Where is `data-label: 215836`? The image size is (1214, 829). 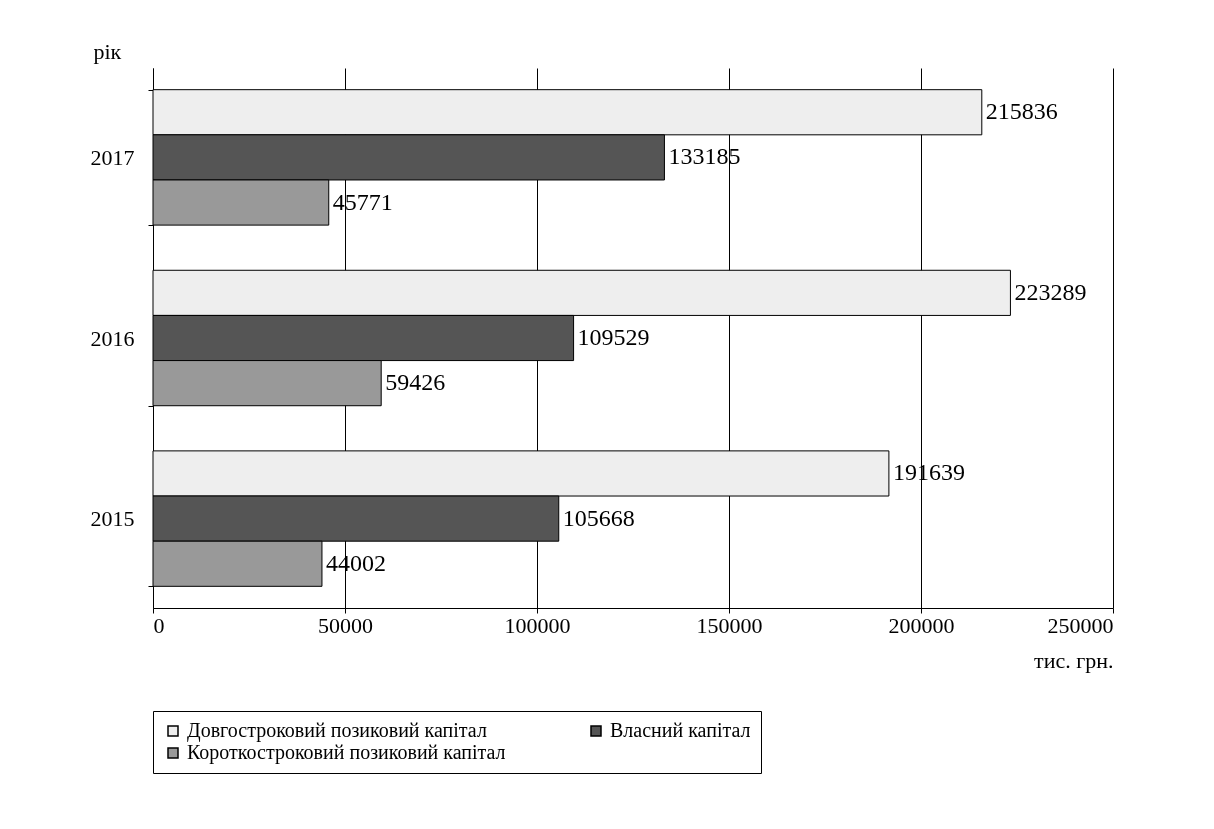
data-label: 215836 is located at coordinates (1021, 111).